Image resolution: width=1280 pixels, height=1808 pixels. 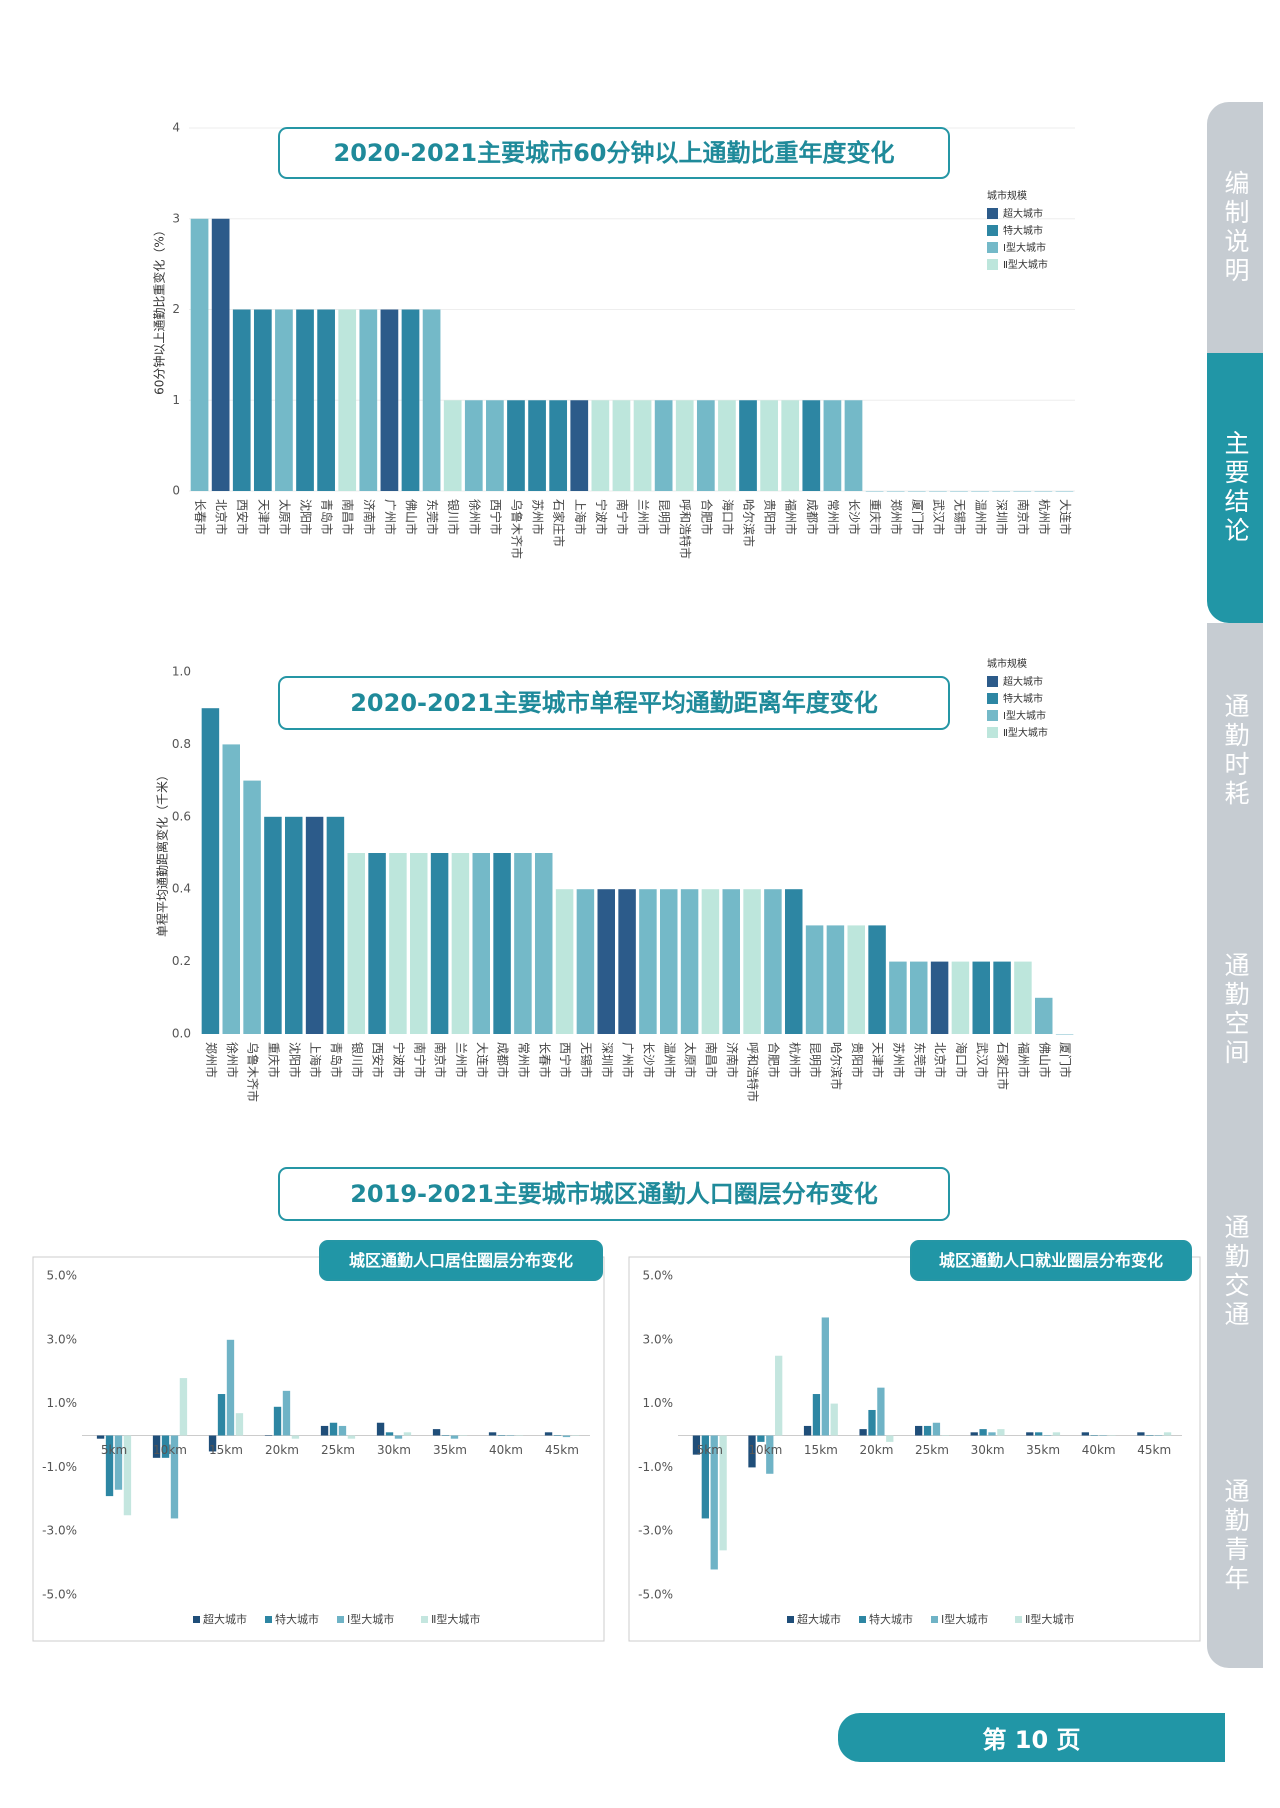 What do you see at coordinates (857, 1060) in the screenshot?
I see `x-tick-label: 贵阳市` at bounding box center [857, 1060].